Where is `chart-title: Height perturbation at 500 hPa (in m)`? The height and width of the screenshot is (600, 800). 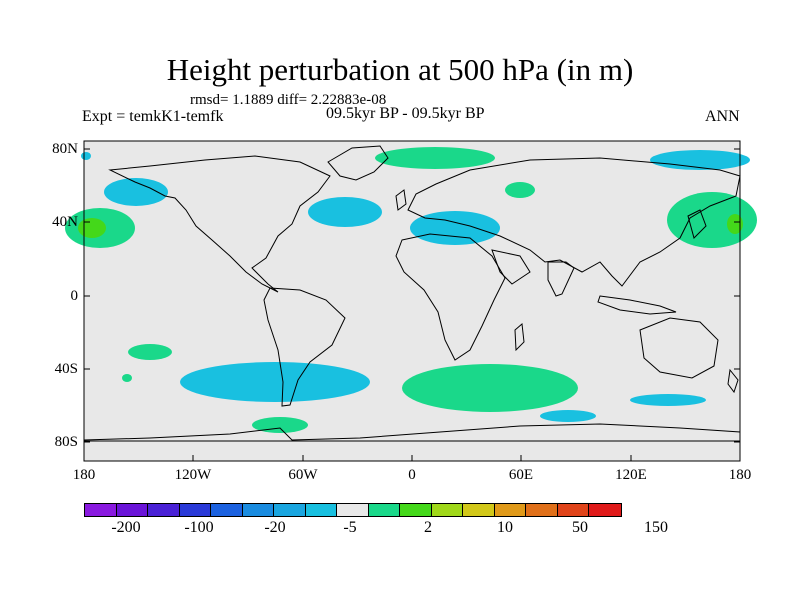
chart-title: Height perturbation at 500 hPa (in m) is located at coordinates (400, 69).